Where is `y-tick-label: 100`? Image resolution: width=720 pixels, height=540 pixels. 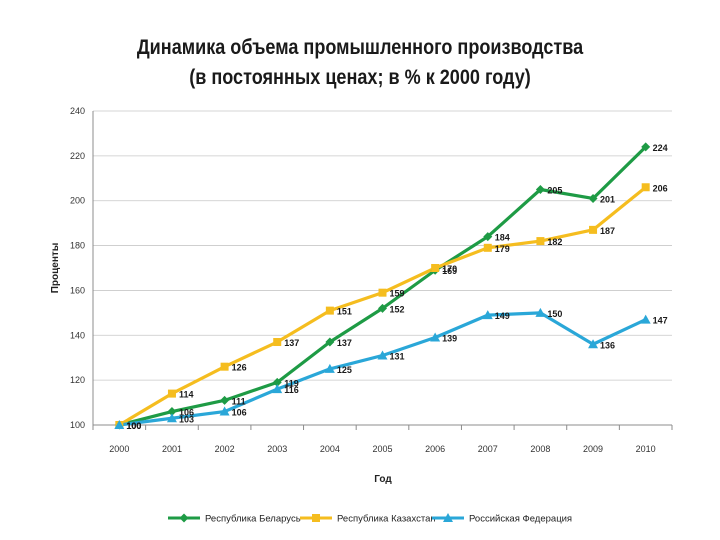
y-tick-label: 100 is located at coordinates (77, 425).